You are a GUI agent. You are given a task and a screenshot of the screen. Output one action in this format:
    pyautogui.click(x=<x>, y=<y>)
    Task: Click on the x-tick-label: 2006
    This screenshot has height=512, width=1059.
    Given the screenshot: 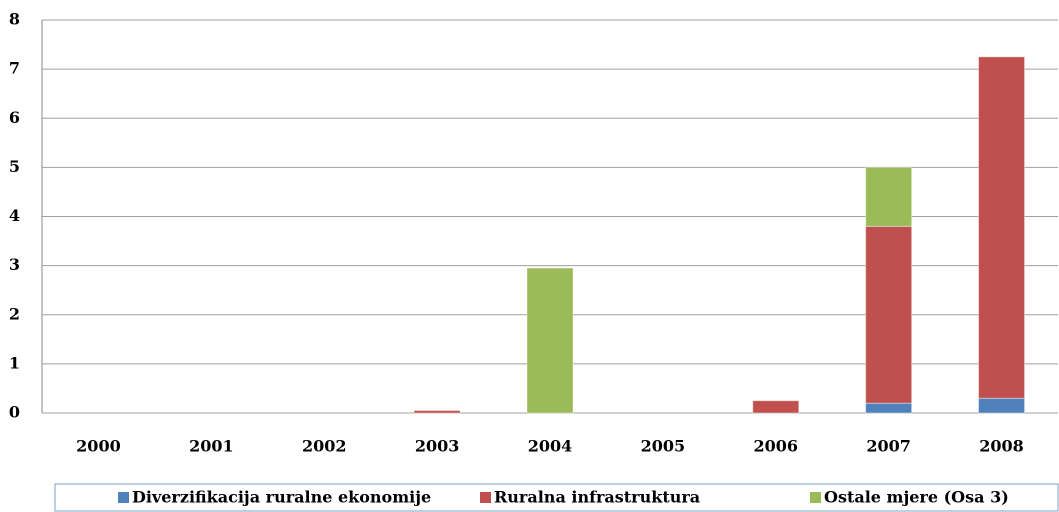 What is the action you would take?
    pyautogui.click(x=776, y=446)
    